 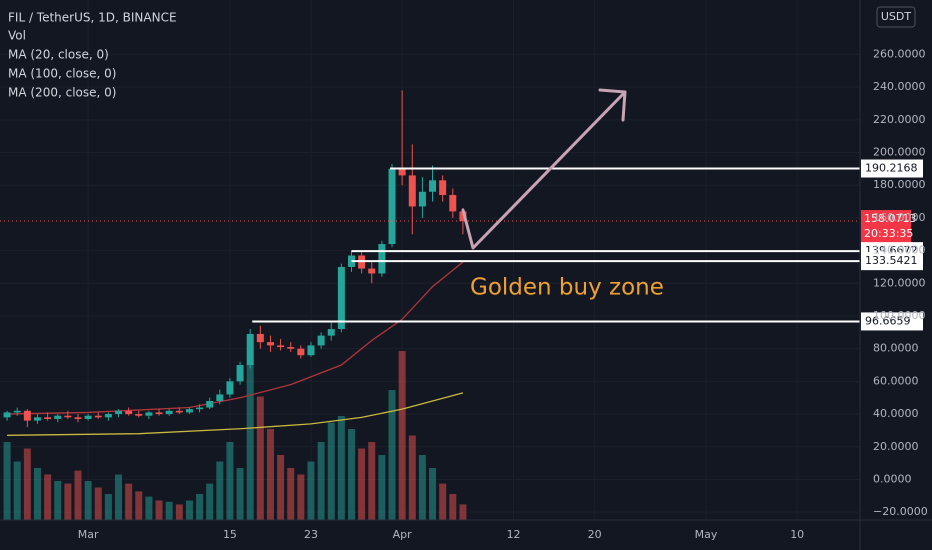 What do you see at coordinates (62, 93) in the screenshot?
I see `indicator: MA (200, close, 0)` at bounding box center [62, 93].